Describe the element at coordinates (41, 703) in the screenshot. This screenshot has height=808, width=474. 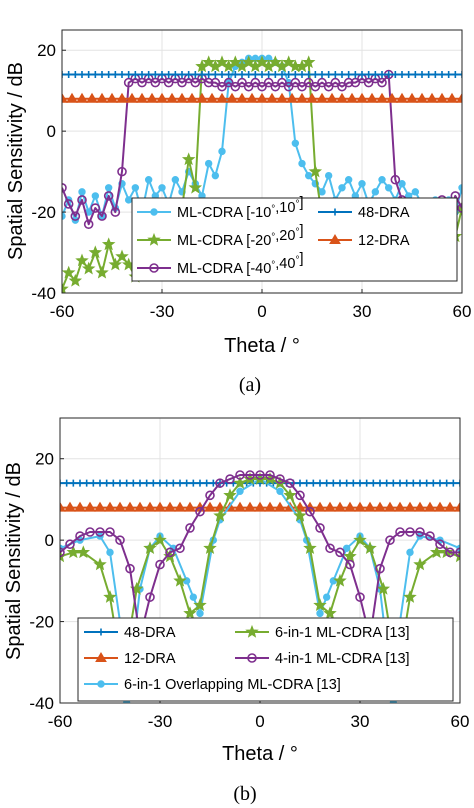
I see `y-tick-label: -40` at that location.